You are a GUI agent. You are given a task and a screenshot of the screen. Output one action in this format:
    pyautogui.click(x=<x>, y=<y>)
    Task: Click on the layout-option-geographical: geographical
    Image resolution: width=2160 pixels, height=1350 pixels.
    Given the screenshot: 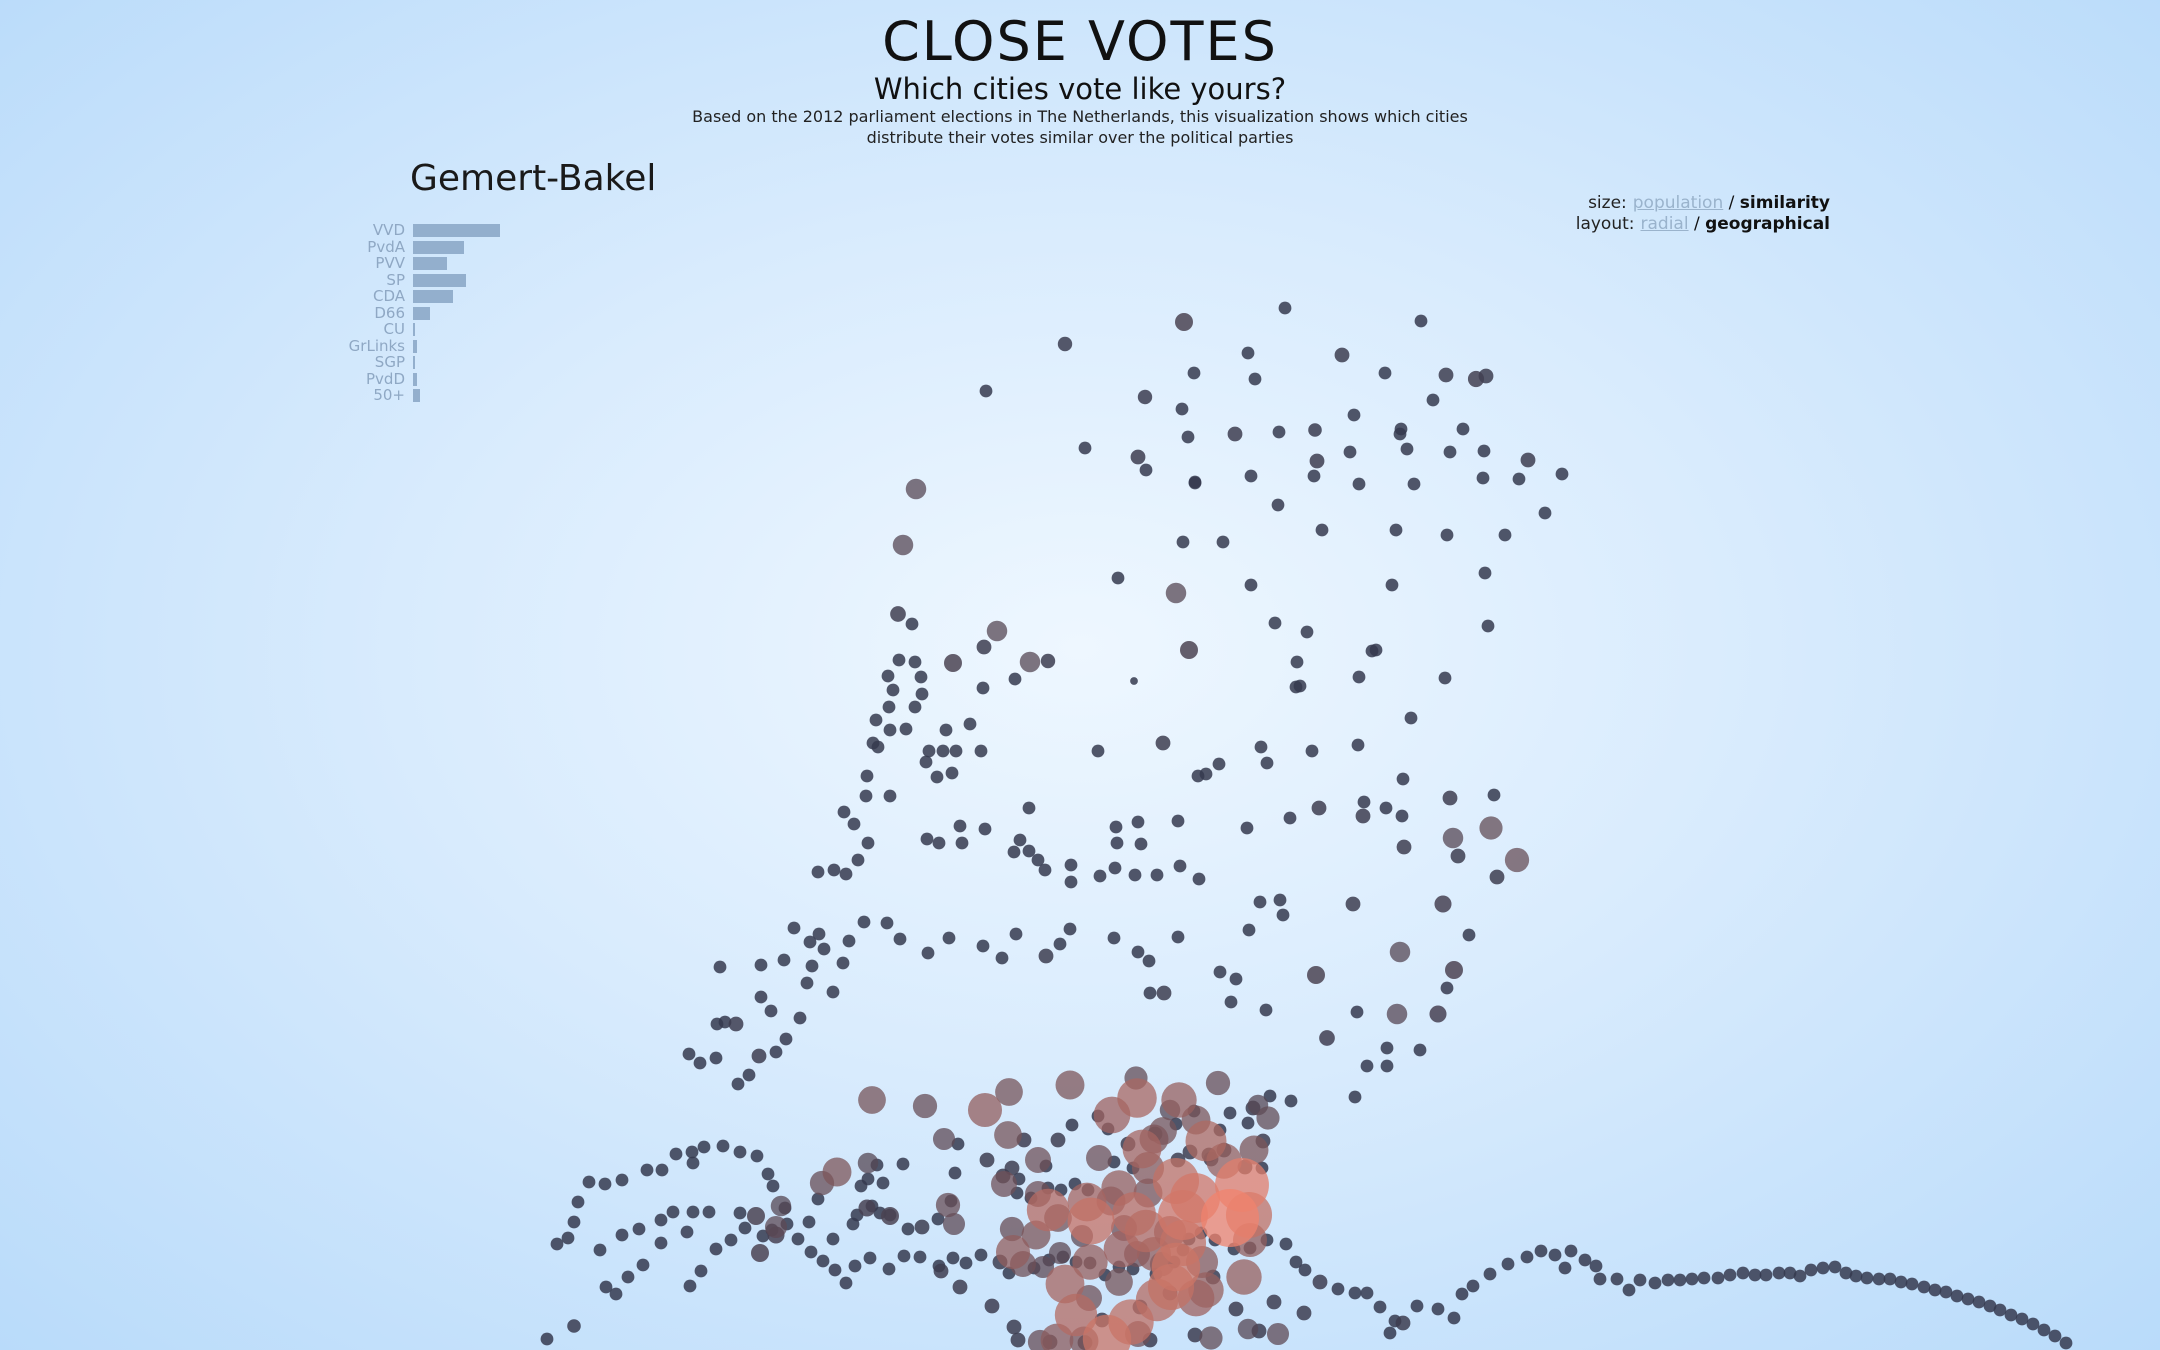 What is the action you would take?
    pyautogui.click(x=1767, y=224)
    